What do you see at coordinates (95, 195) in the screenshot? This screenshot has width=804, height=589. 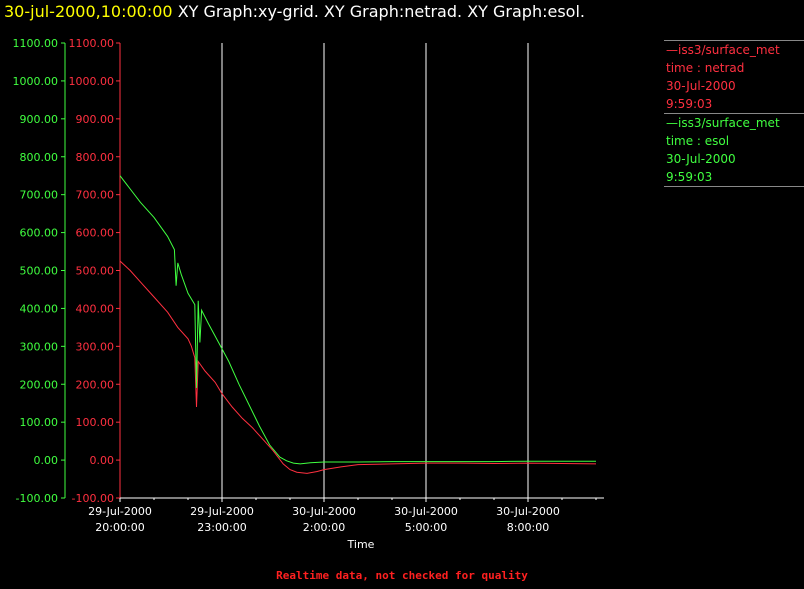 I see `y-tick-label-netrad-4: 700.00` at bounding box center [95, 195].